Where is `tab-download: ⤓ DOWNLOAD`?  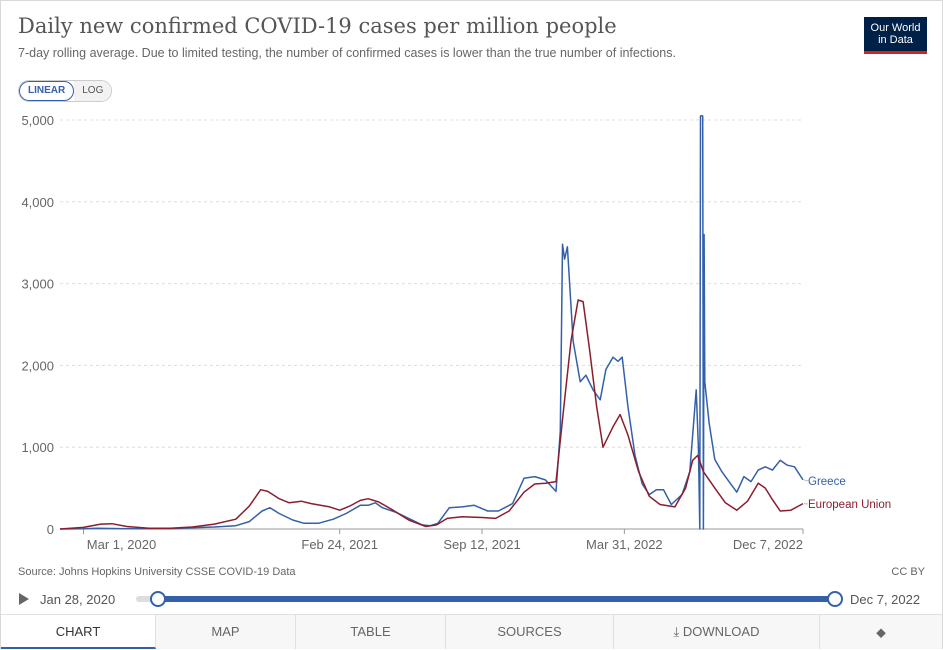
tab-download: ⤓ DOWNLOAD is located at coordinates (717, 632).